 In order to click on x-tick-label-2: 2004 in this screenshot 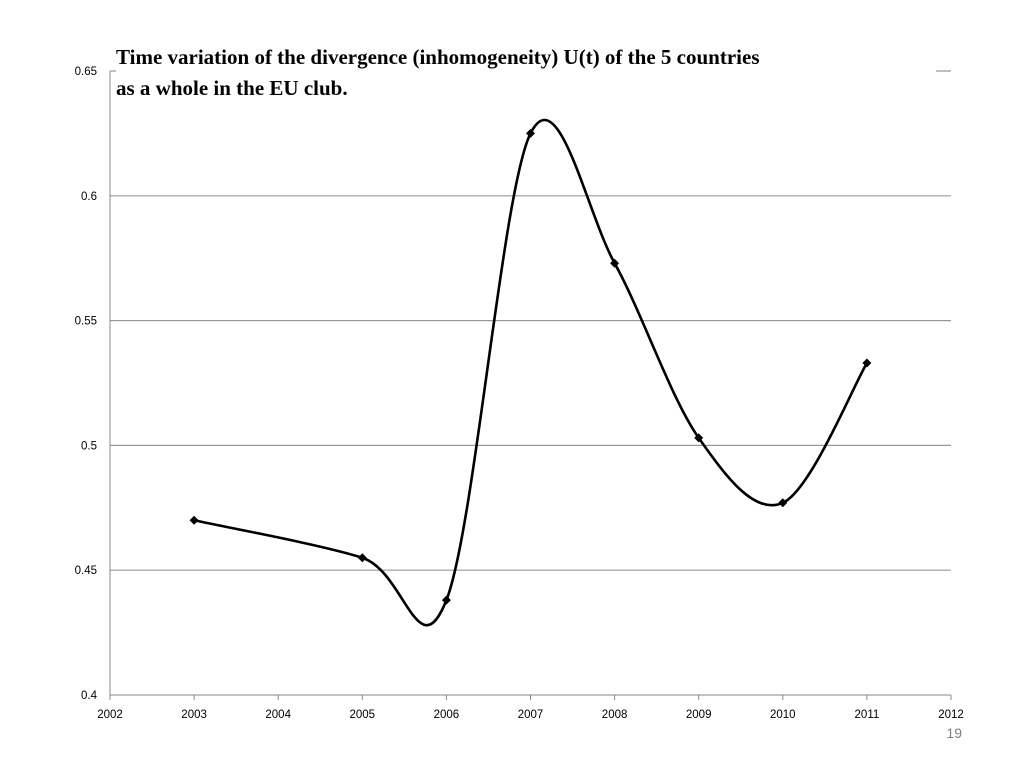, I will do `click(278, 715)`.